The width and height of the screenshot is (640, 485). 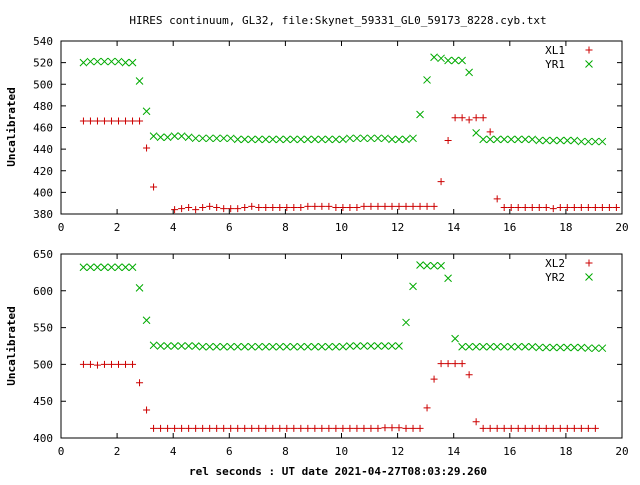 I want to click on y-tick-label: 460, so click(x=43, y=128).